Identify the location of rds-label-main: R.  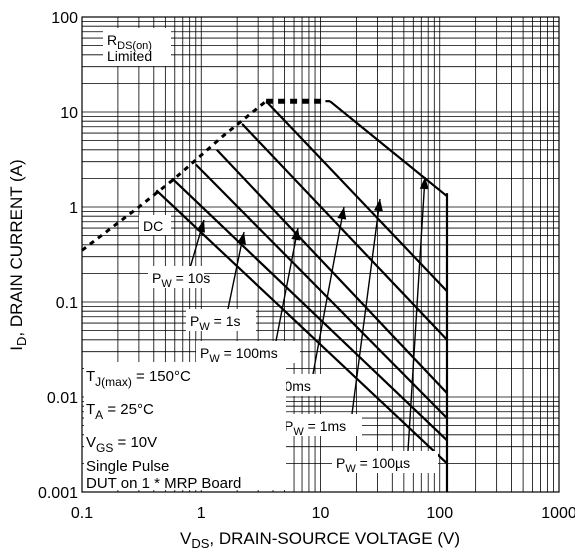
(112, 40).